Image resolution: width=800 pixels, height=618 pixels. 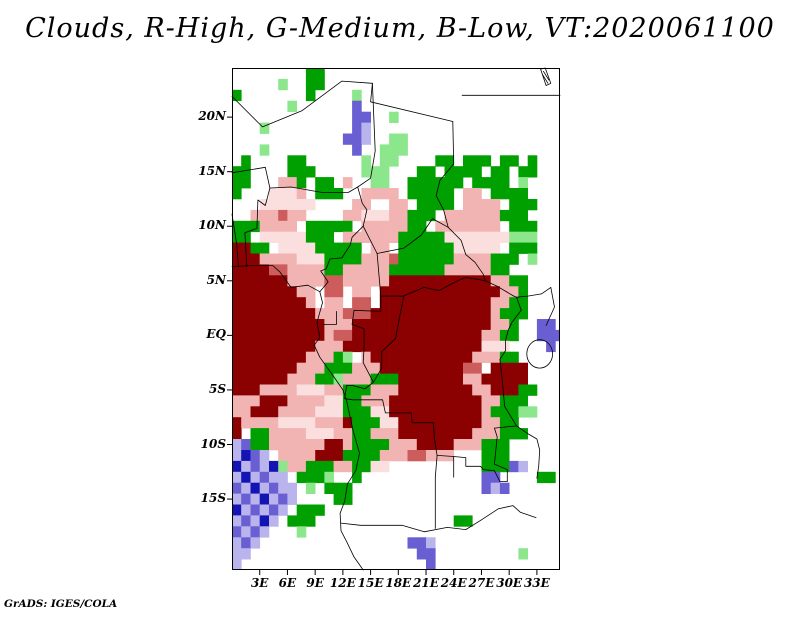 What do you see at coordinates (287, 583) in the screenshot?
I see `x-tick-label: 6E` at bounding box center [287, 583].